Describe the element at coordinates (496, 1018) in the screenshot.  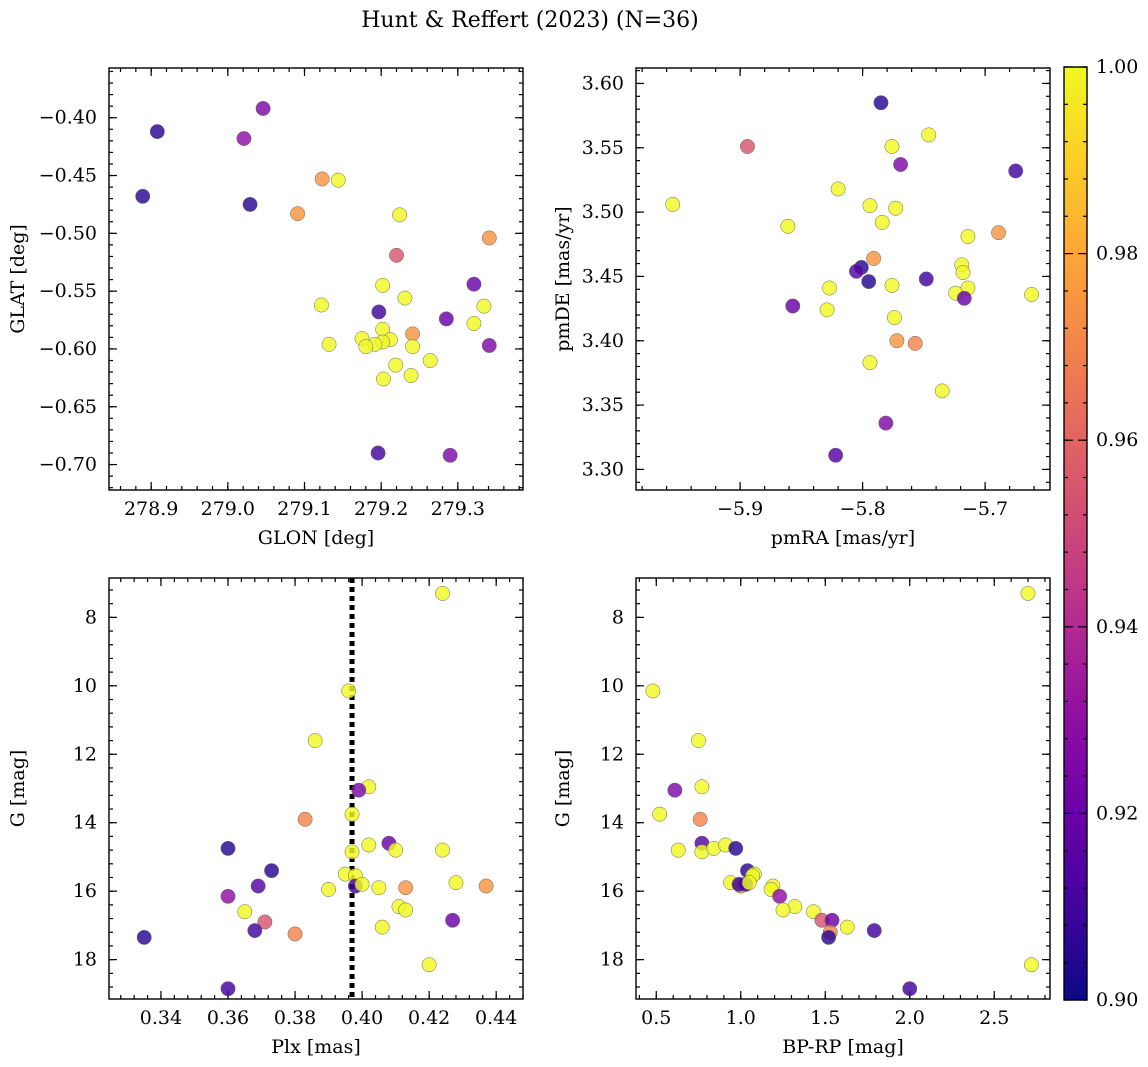
I see `x-tick-label: 0.44` at that location.